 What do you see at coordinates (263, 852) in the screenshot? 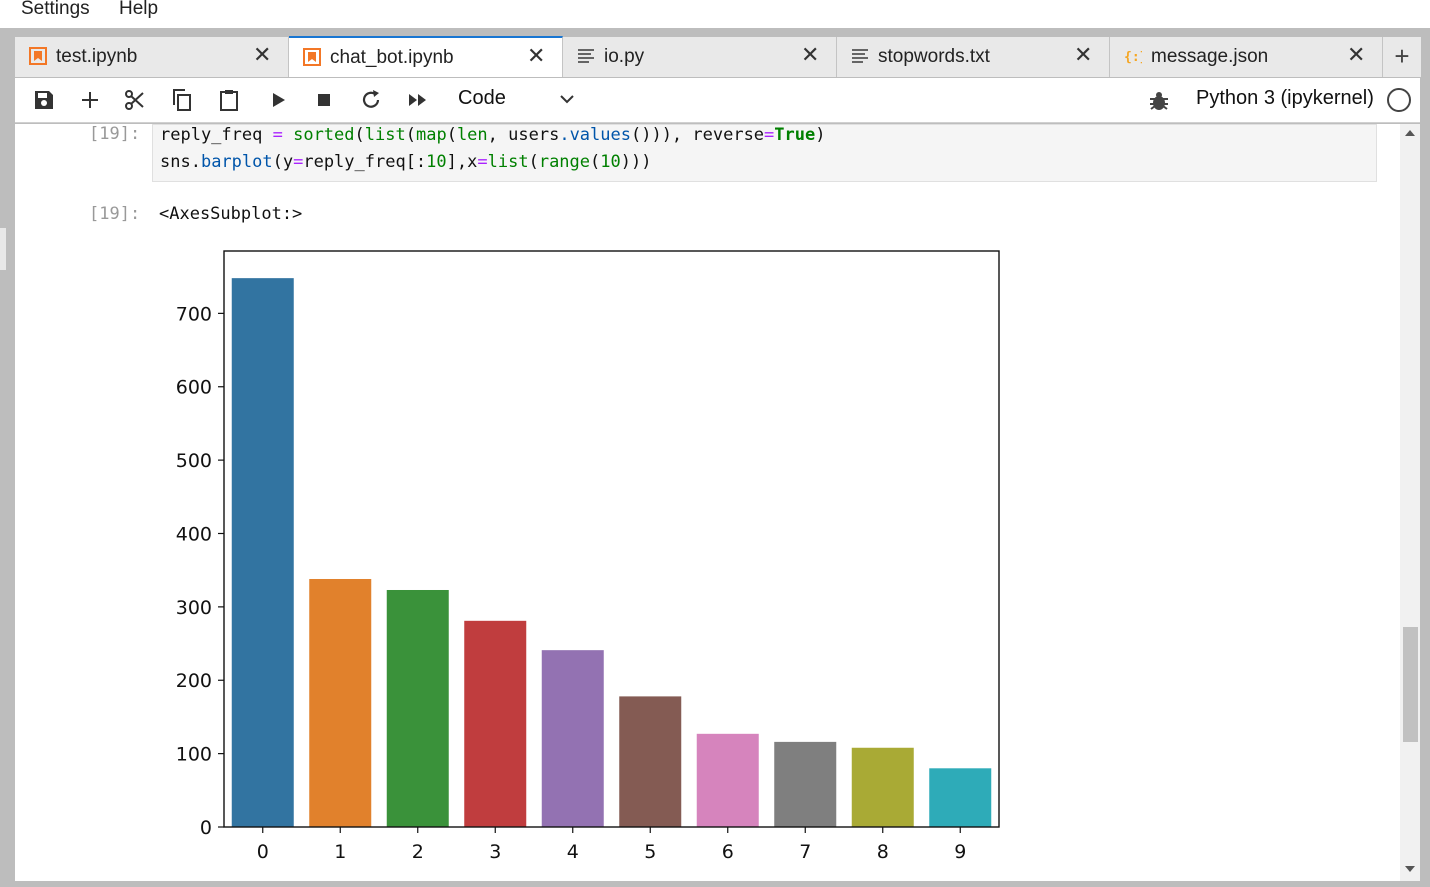
I see `x-tick-label: 0` at bounding box center [263, 852].